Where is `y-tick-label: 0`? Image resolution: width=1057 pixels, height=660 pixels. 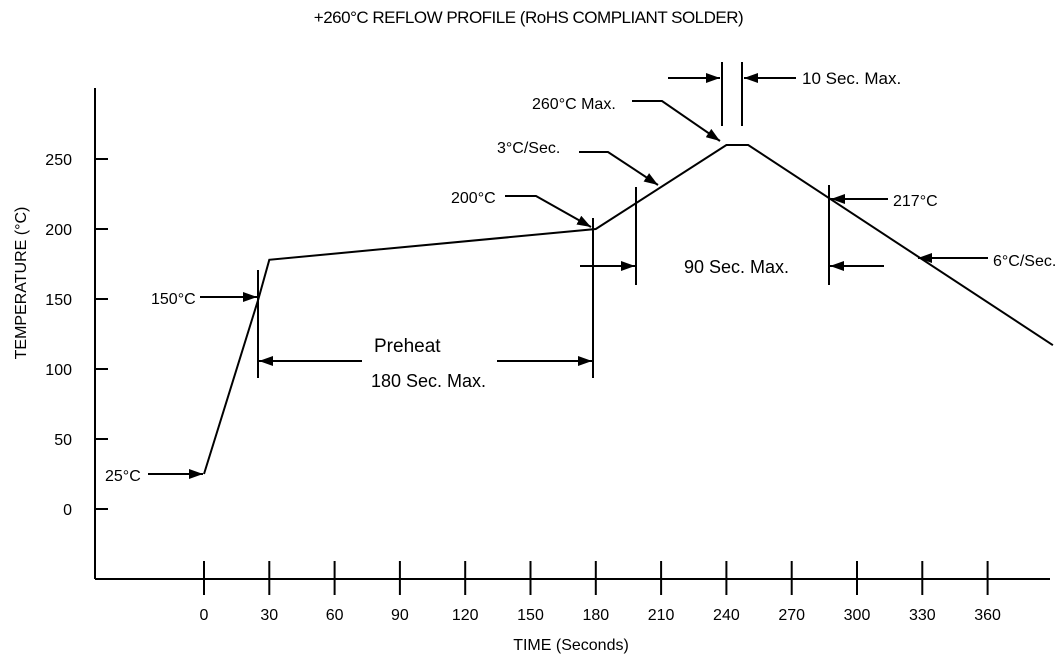
y-tick-label: 0 is located at coordinates (67, 510).